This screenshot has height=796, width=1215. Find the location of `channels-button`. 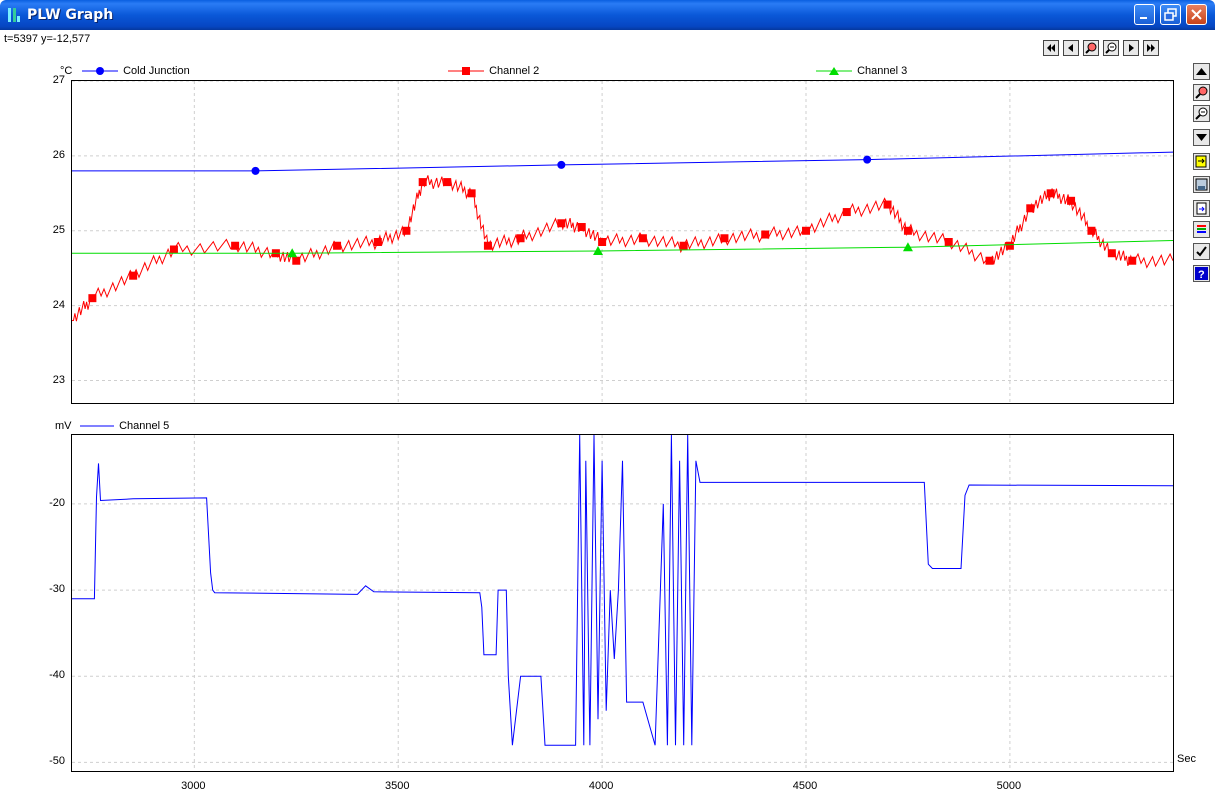

channels-button is located at coordinates (1201, 229).